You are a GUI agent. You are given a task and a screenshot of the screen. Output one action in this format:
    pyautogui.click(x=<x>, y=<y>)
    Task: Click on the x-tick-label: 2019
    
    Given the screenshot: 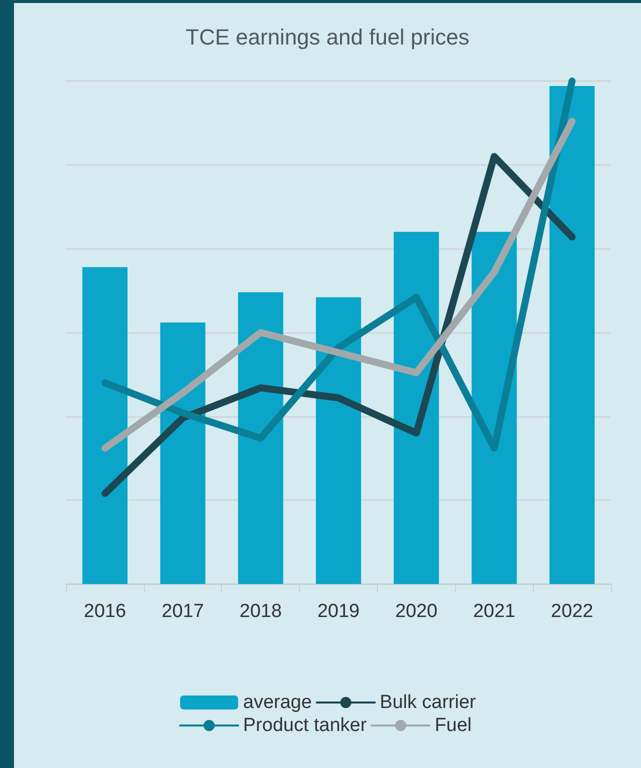 What is the action you would take?
    pyautogui.click(x=338, y=611)
    